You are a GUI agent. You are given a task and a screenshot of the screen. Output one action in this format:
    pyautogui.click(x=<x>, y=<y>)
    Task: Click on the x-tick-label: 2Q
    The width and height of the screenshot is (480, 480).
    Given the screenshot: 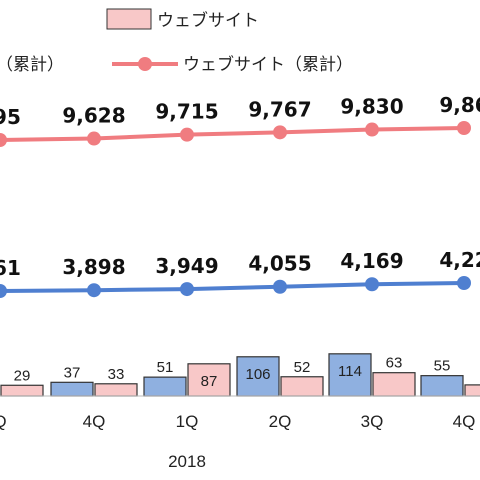 What is the action you would take?
    pyautogui.click(x=280, y=421)
    